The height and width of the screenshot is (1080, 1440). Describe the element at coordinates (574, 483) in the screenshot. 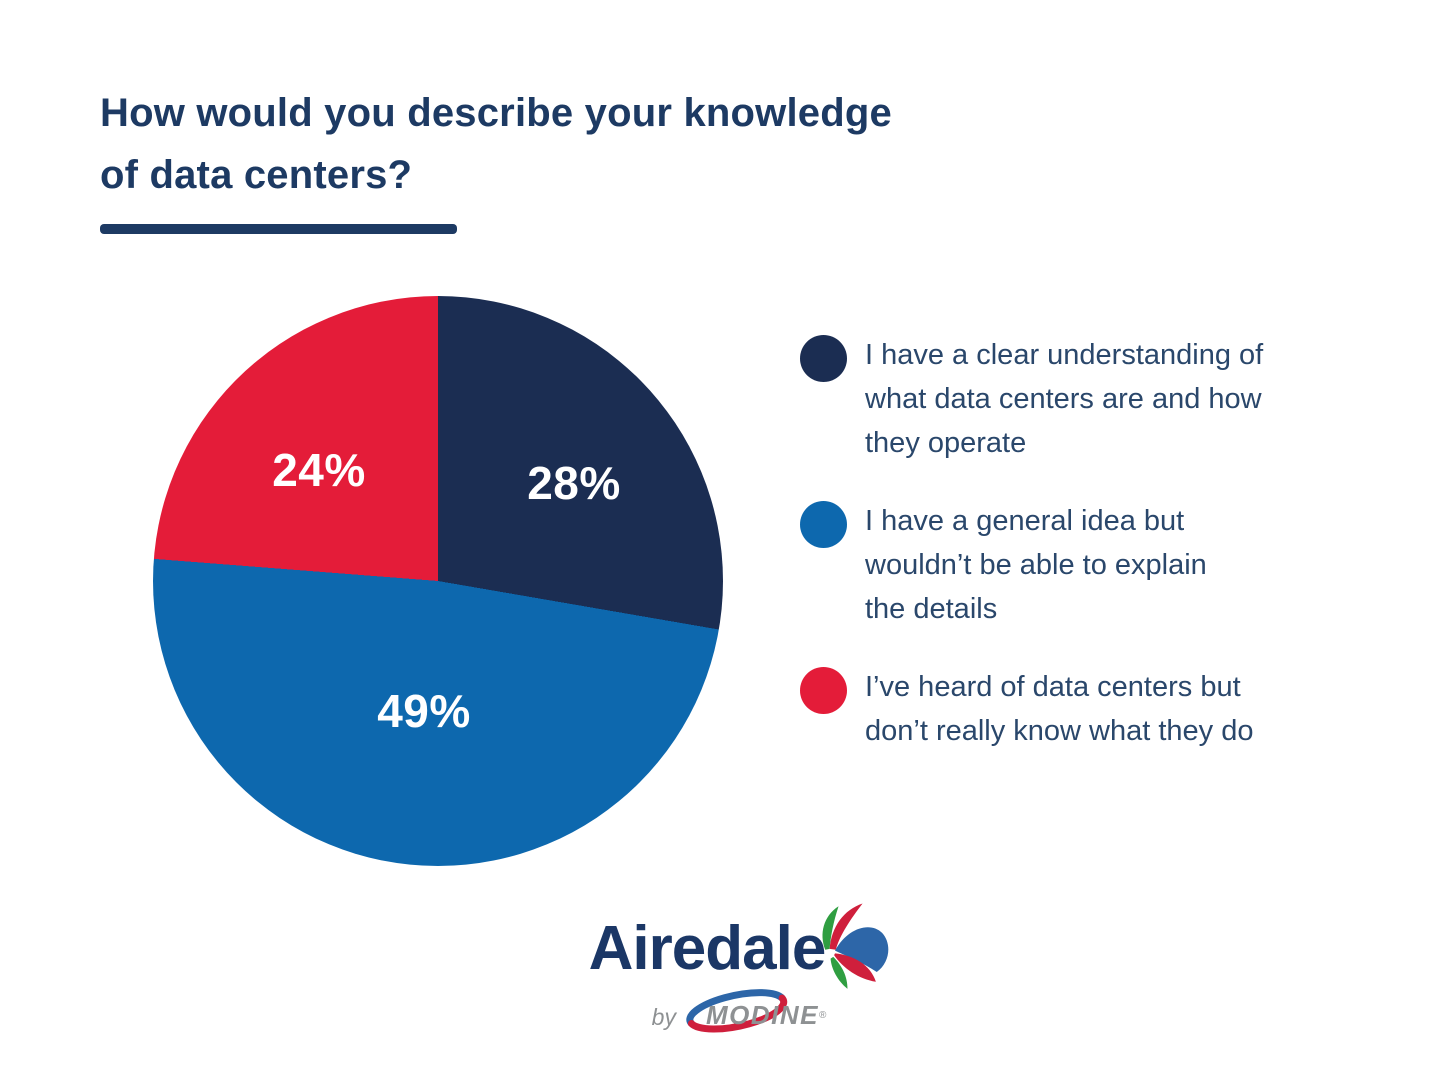

I see `pie-slice-label-navy: 28%` at that location.